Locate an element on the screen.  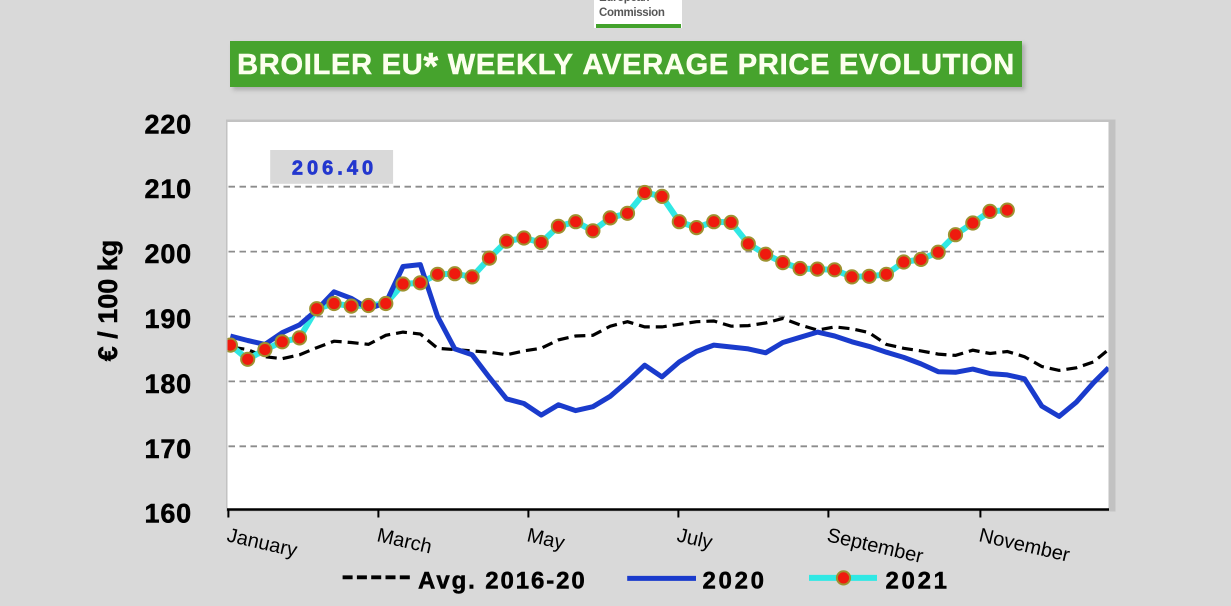
svg-text: 2020 is located at coordinates (735, 581).